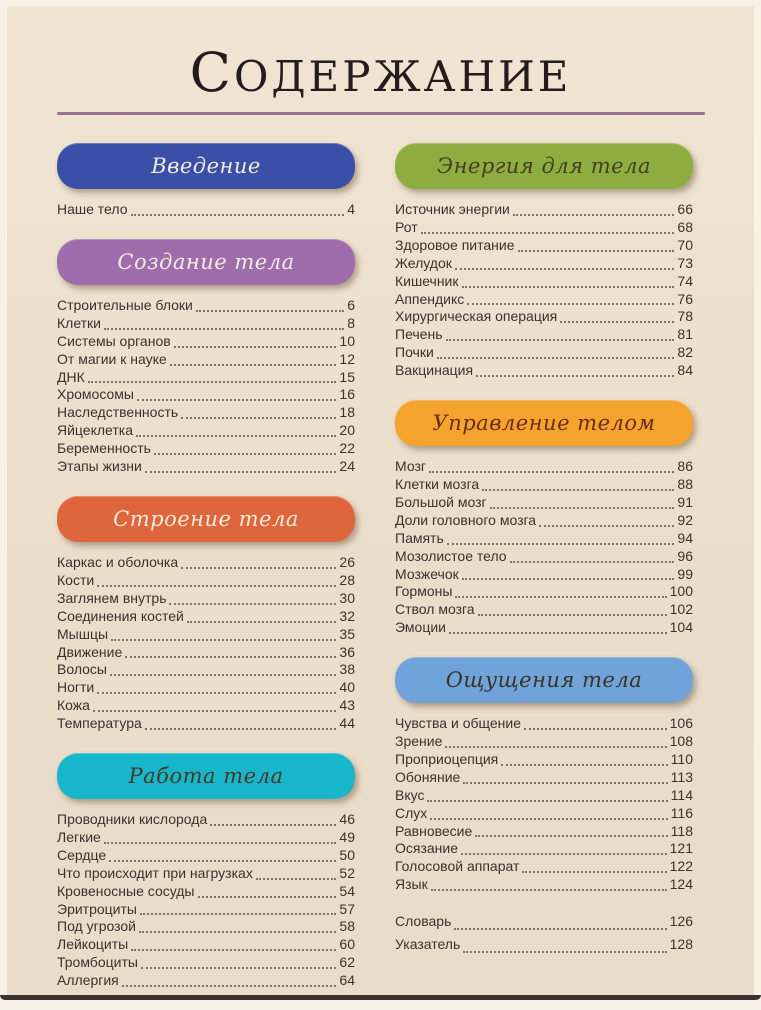  Describe the element at coordinates (206, 395) in the screenshot. I see `toc-entry: Хромосомы 16` at that location.